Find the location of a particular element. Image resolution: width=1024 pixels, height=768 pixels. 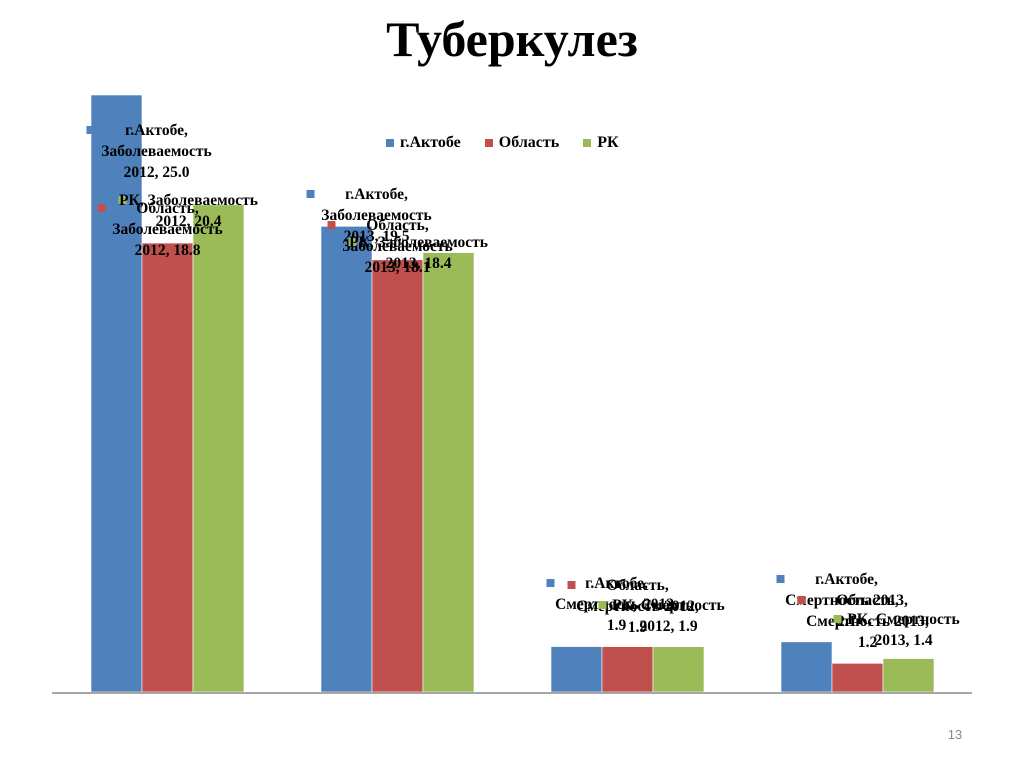

data-label-oblast-1: Область, Заболеваемость 2013, 18.1 is located at coordinates (390, 246).